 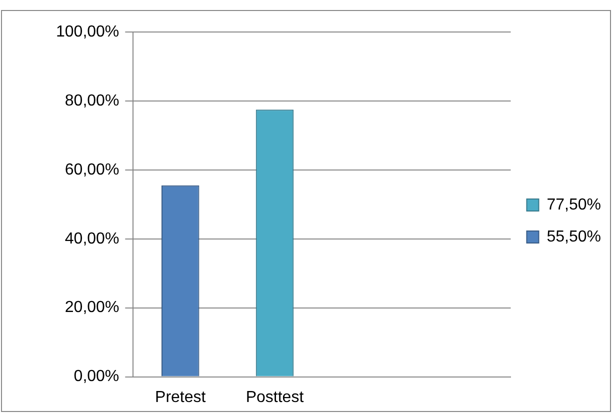 I want to click on x-tick-label: Posttest, so click(x=275, y=397).